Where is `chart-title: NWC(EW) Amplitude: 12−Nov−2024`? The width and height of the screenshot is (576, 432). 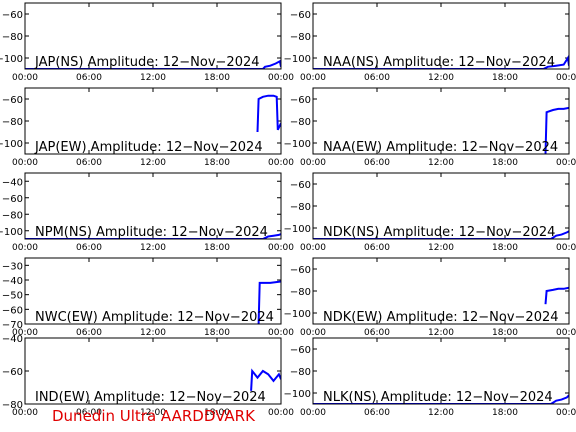
chart-title: NWC(EW) Amplitude: 12−Nov−2024 is located at coordinates (154, 317).